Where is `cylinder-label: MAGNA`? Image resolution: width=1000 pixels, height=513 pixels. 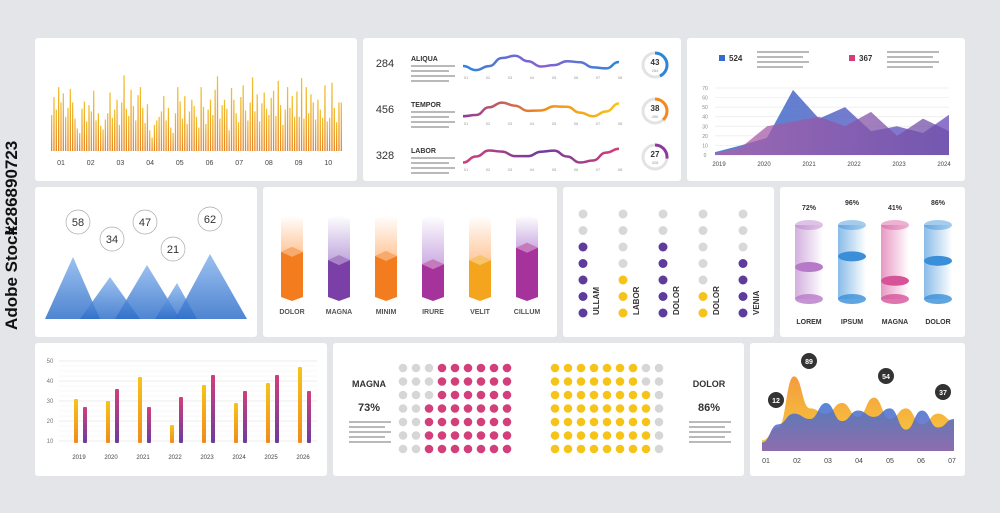 cylinder-label: MAGNA is located at coordinates (895, 322).